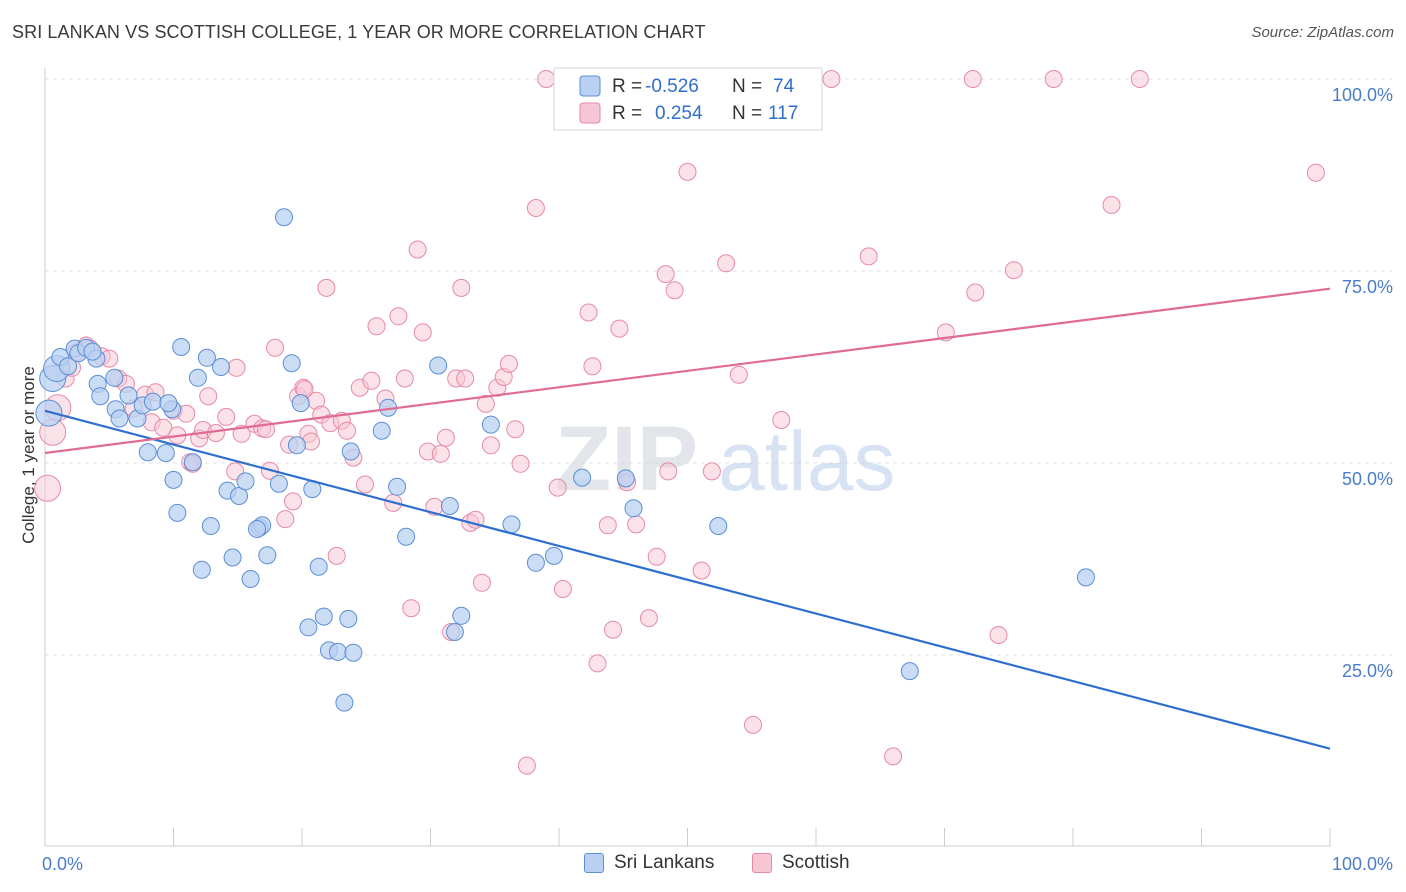  I want to click on y-tick-label-50: 50.0%, so click(1367, 479).